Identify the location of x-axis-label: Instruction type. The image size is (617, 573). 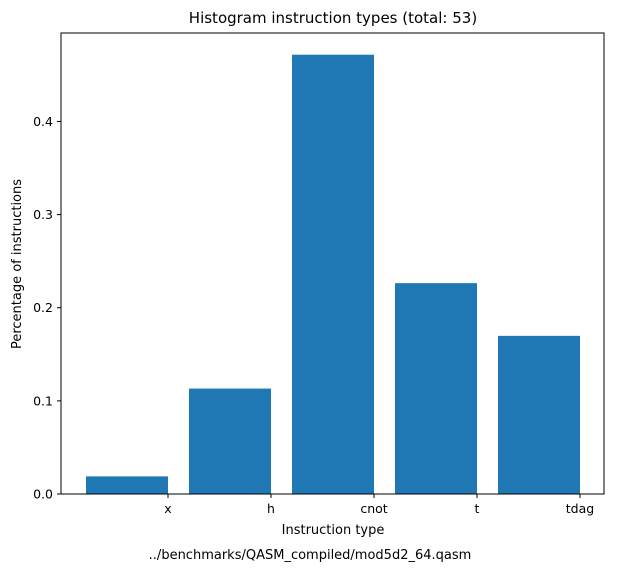
(333, 530).